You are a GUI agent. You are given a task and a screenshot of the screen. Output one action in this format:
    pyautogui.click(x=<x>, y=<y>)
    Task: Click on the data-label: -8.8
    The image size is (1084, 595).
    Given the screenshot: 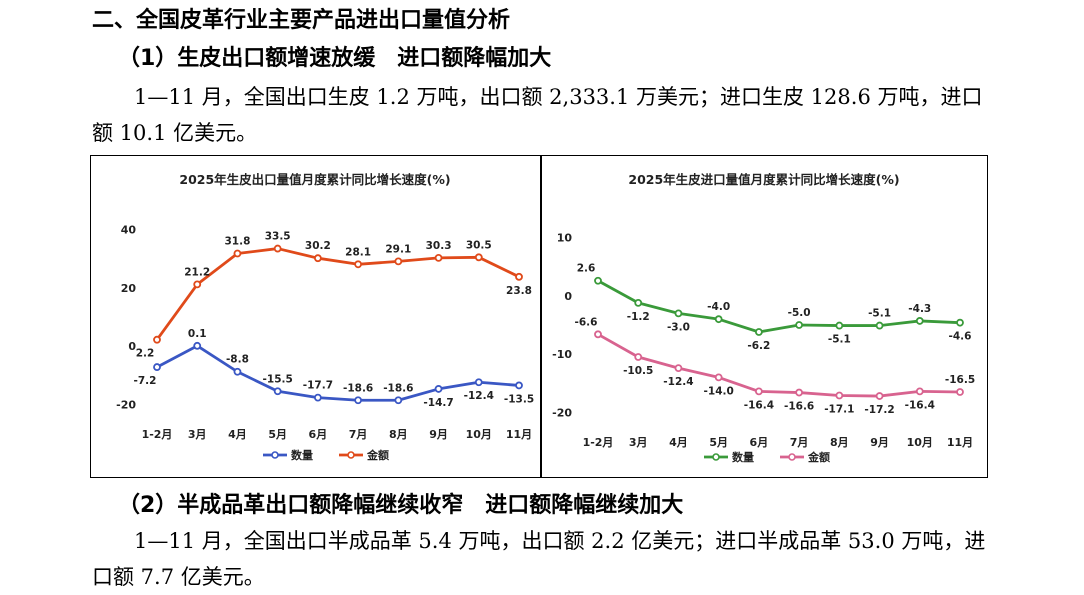 What is the action you would take?
    pyautogui.click(x=237, y=360)
    